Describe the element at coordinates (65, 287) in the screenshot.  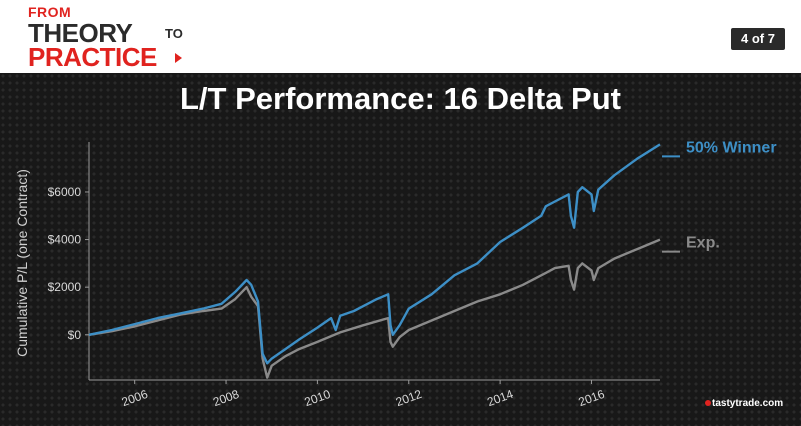
I see `y-tick-label: $2000` at that location.